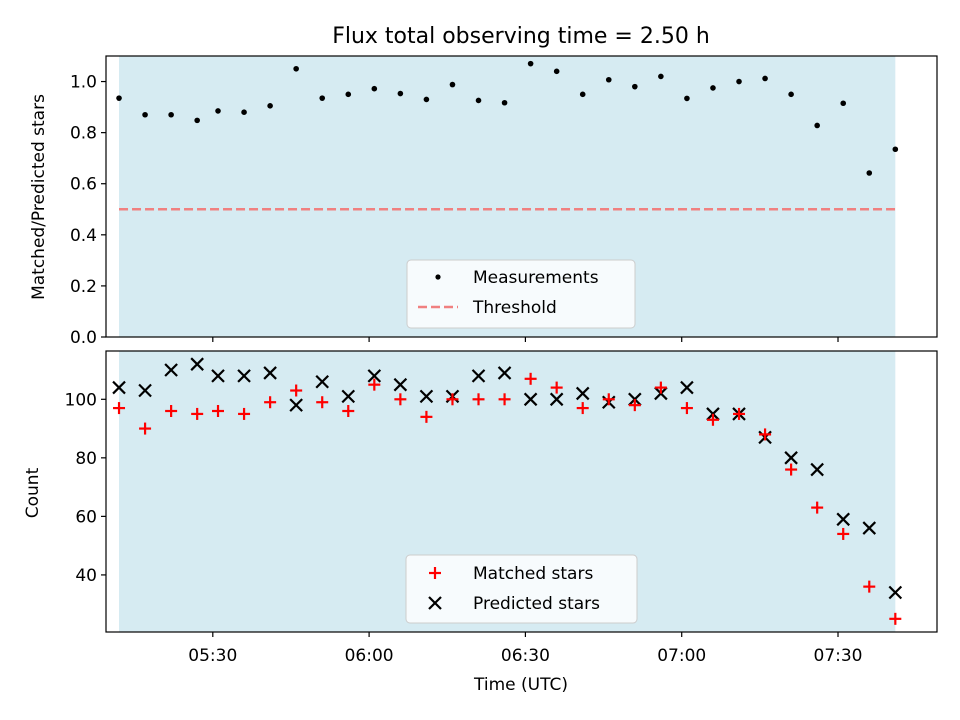 The image size is (960, 720). Describe the element at coordinates (521, 589) in the screenshot. I see `bottom-legend: Matched stars Predicted stars` at that location.